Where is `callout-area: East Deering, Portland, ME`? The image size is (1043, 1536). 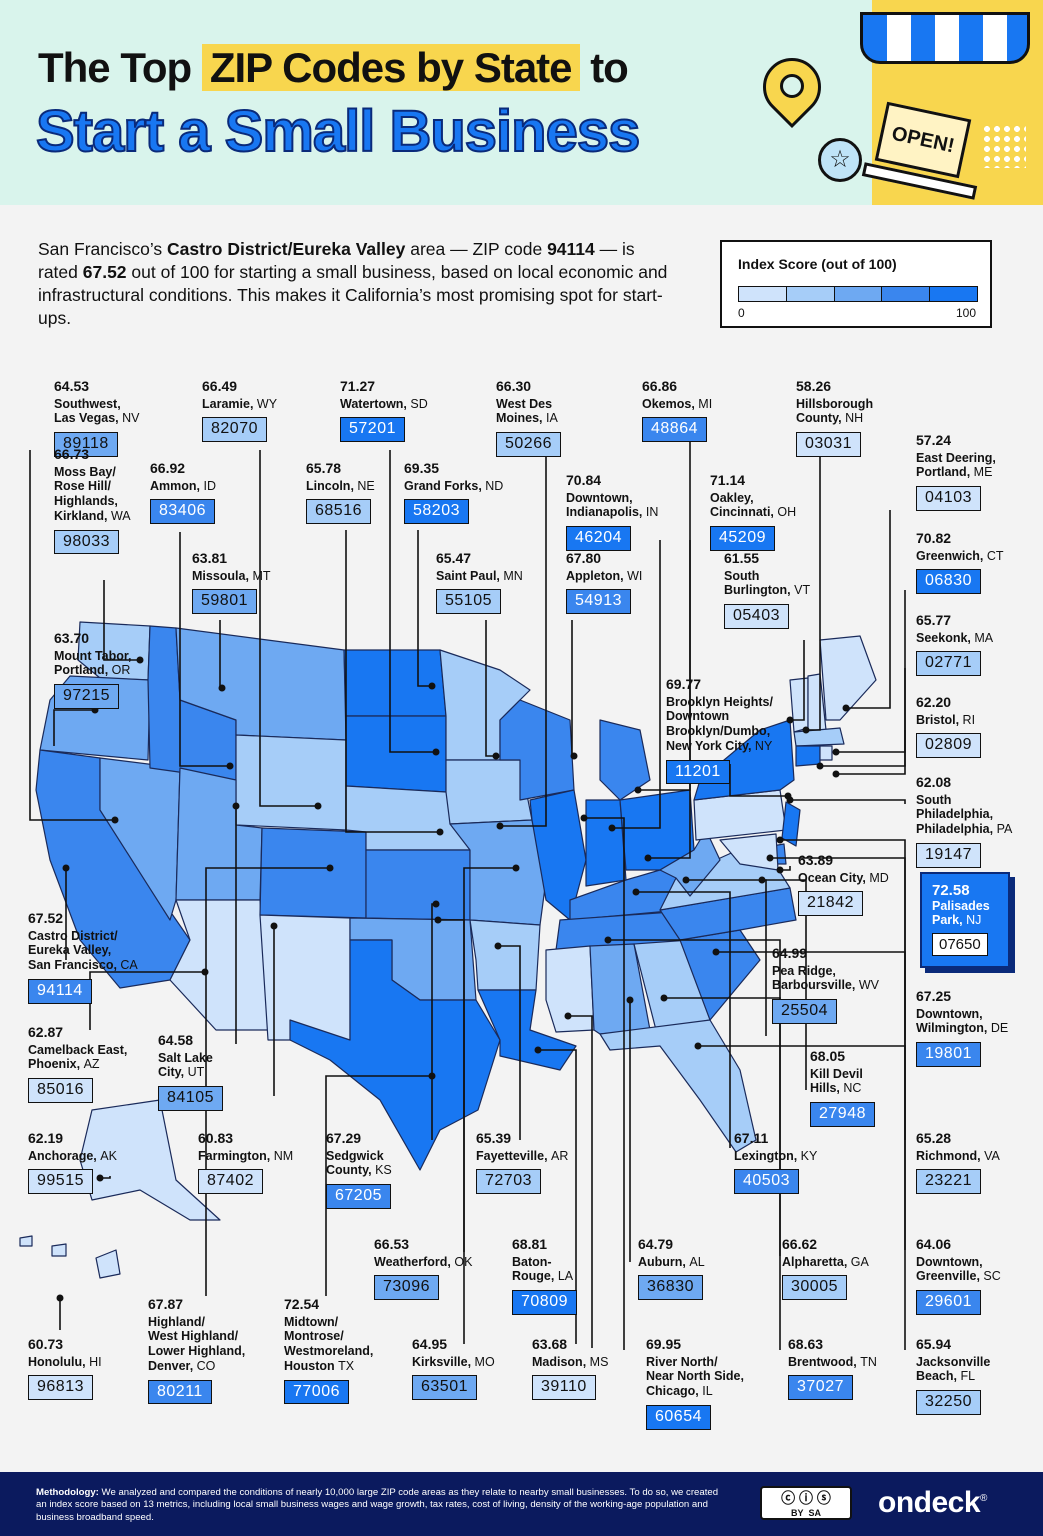
callout-area: East Deering, Portland, ME is located at coordinates (956, 465).